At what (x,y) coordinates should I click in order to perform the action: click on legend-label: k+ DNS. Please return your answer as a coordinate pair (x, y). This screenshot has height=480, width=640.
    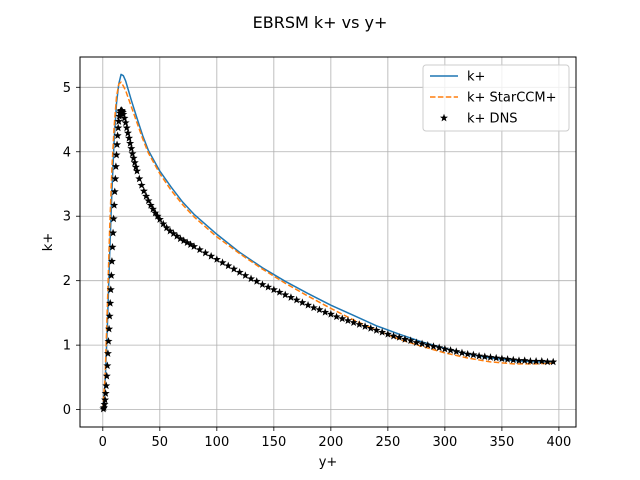
    Looking at the image, I should click on (492, 119).